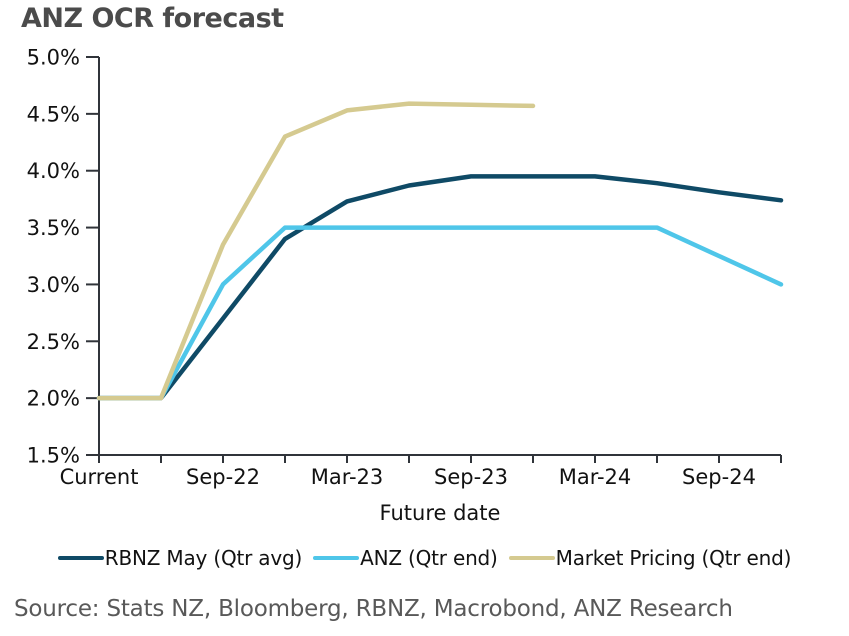 Image resolution: width=849 pixels, height=636 pixels. What do you see at coordinates (53, 114) in the screenshot?
I see `y-tick-label: 4.5%` at bounding box center [53, 114].